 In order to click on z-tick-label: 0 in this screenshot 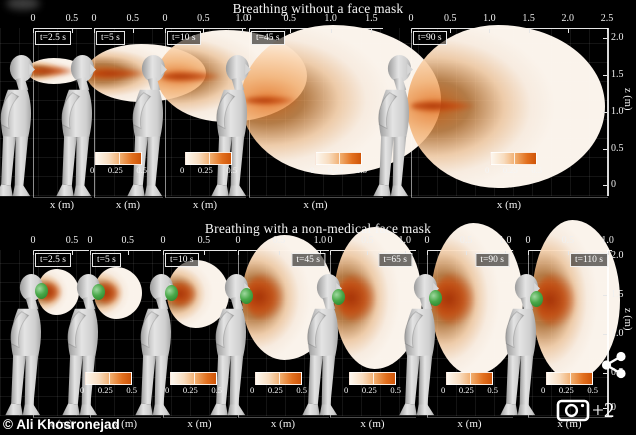, I will do `click(613, 407)`.